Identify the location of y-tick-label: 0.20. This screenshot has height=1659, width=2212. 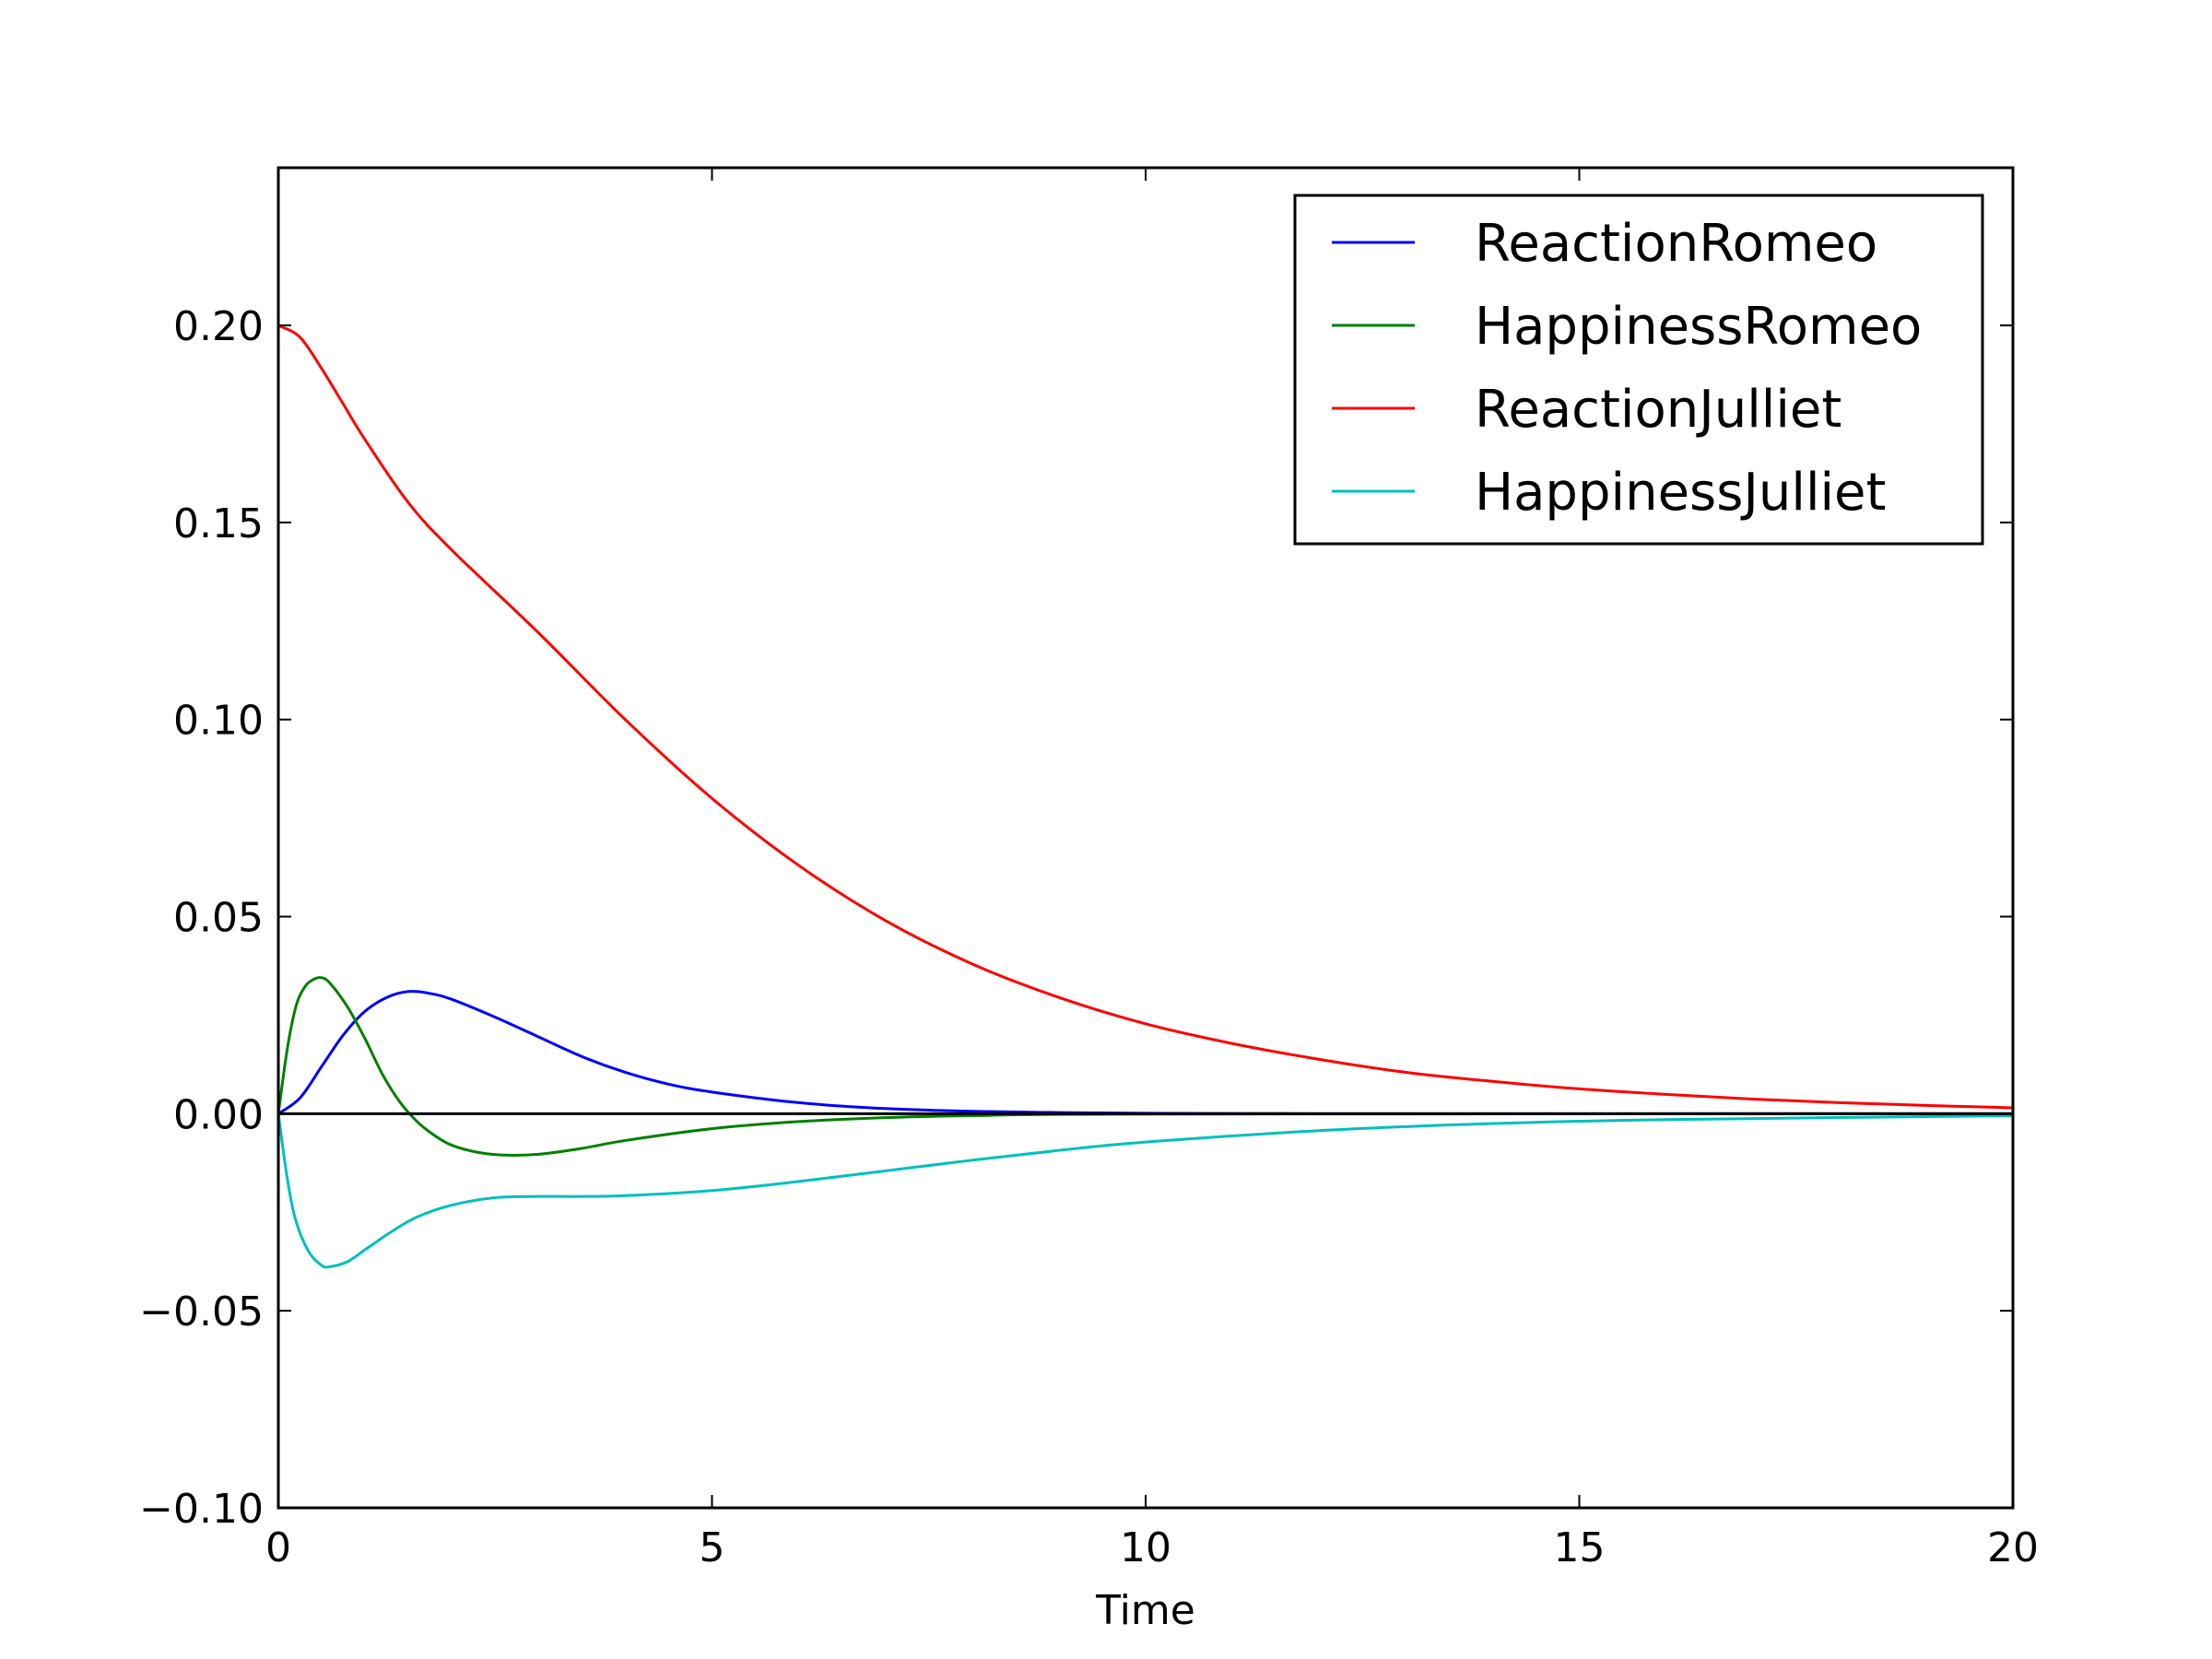
(218, 326).